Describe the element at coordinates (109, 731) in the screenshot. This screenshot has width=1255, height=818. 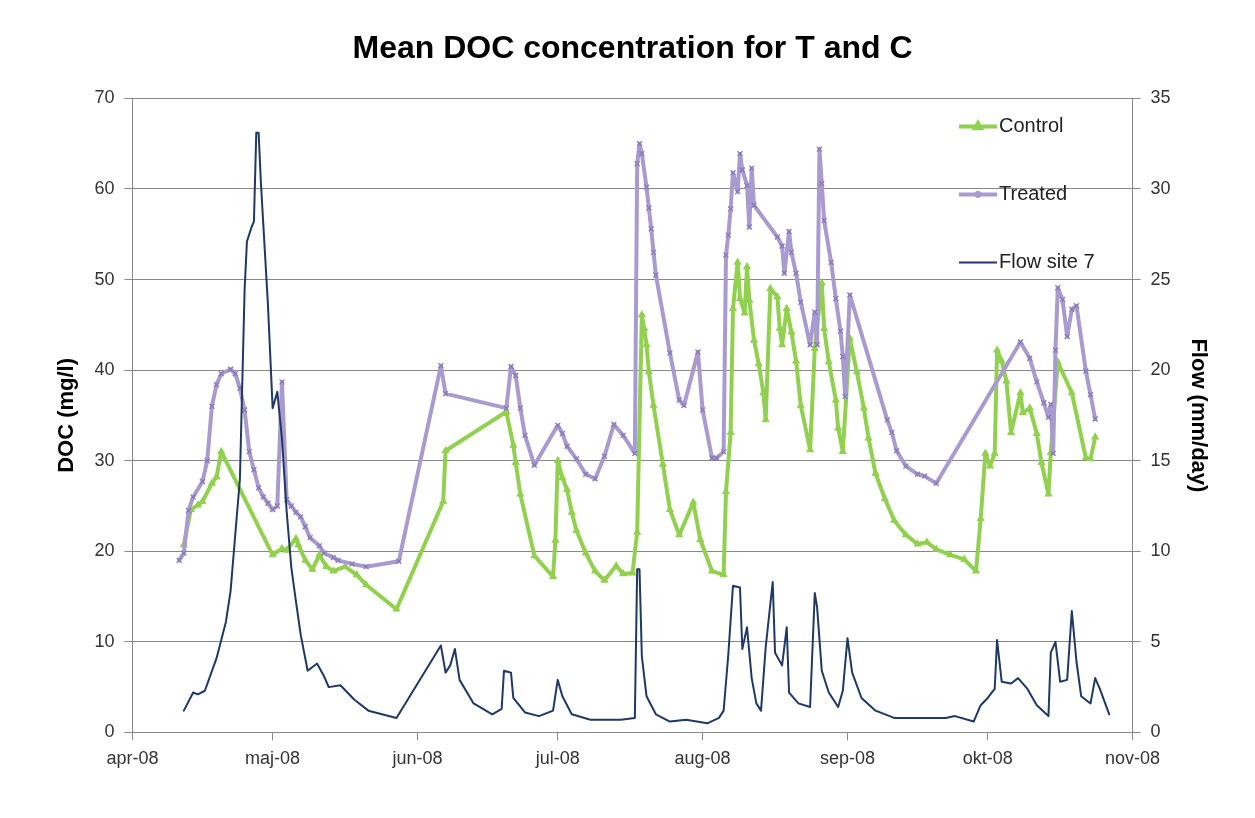
I see `y-tick-label: 0` at that location.